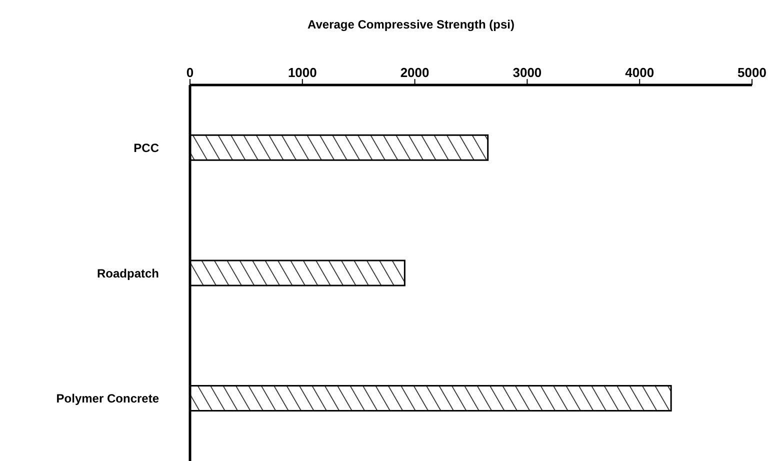 Image resolution: width=782 pixels, height=461 pixels. Describe the element at coordinates (411, 25) in the screenshot. I see `x-axis-title: Average Compressive Strength (psi)` at that location.